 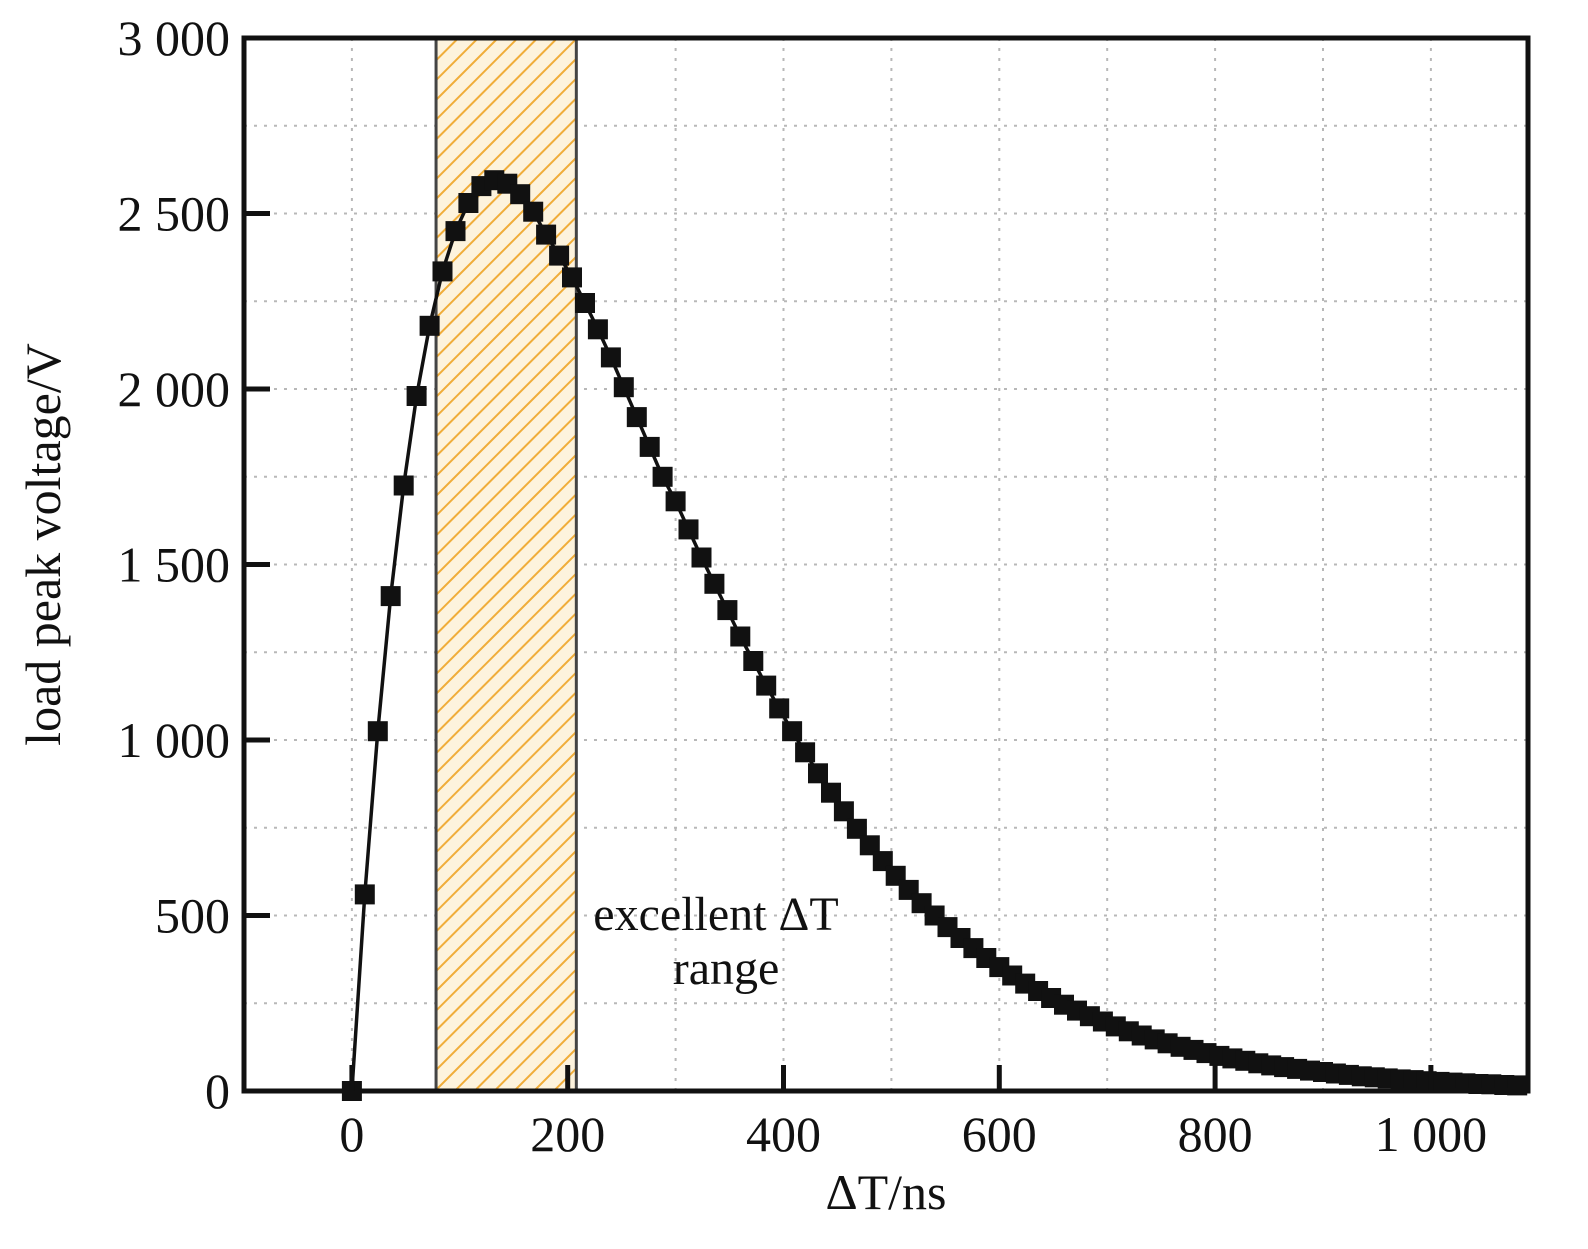 What do you see at coordinates (783, 1134) in the screenshot?
I see `x-tick-label: 400` at bounding box center [783, 1134].